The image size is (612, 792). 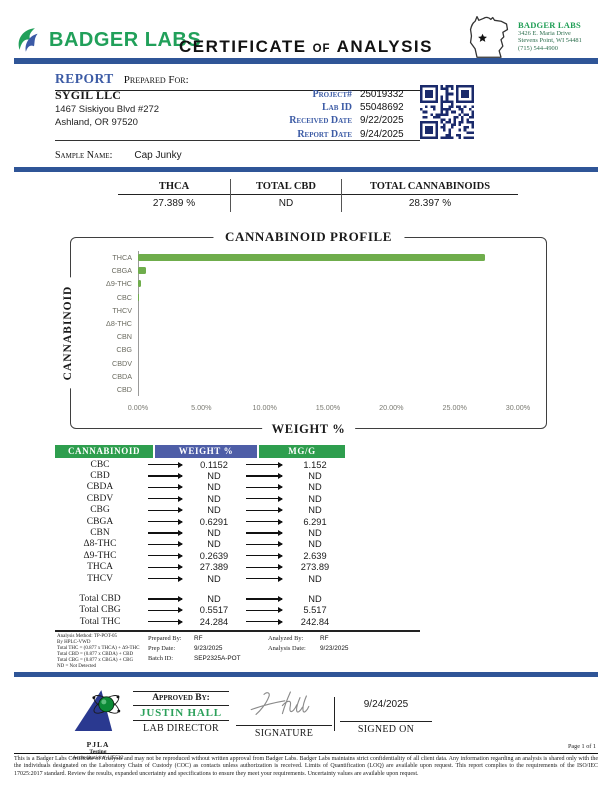 What do you see at coordinates (550, 41) in the screenshot?
I see `lab-address-line2: Stevens Point, WI 54481` at bounding box center [550, 41].